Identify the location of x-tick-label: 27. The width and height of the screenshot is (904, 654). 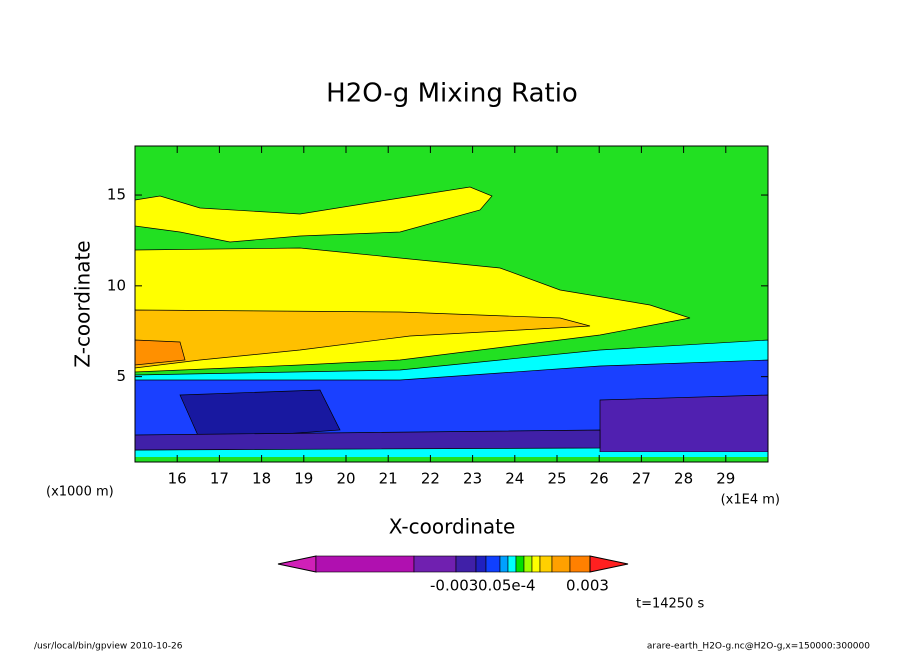
(641, 479).